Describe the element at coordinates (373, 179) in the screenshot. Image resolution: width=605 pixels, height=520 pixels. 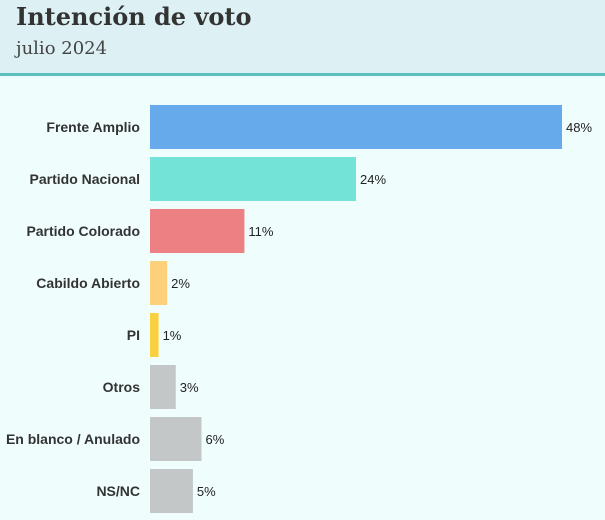
I see `value-label: 24%` at that location.